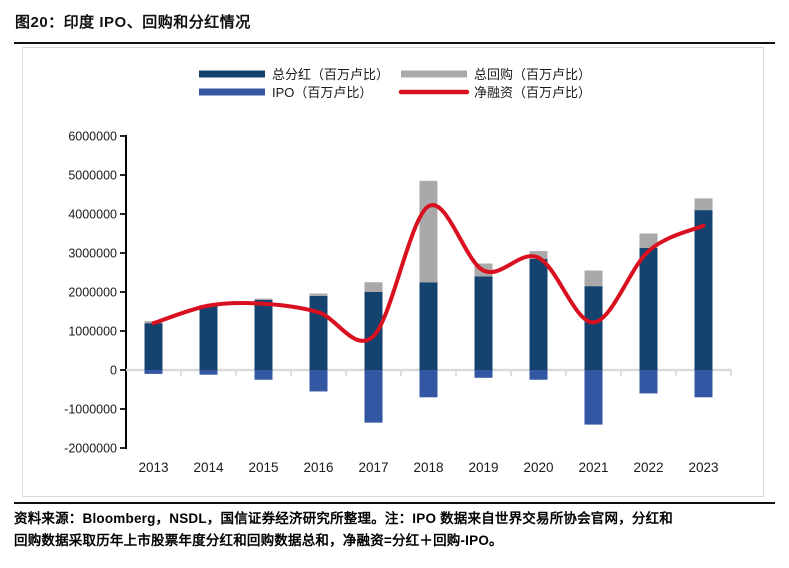 The width and height of the screenshot is (789, 568). Describe the element at coordinates (394, 503) in the screenshot. I see `footer-divider` at that location.